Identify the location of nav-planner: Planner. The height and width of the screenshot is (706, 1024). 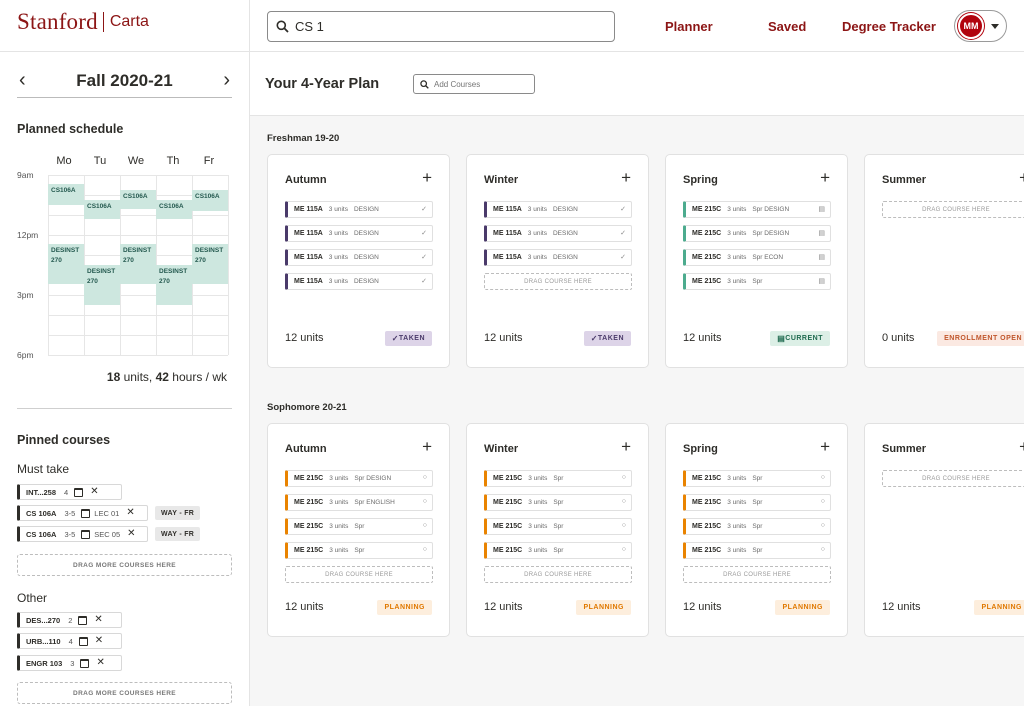
(689, 26).